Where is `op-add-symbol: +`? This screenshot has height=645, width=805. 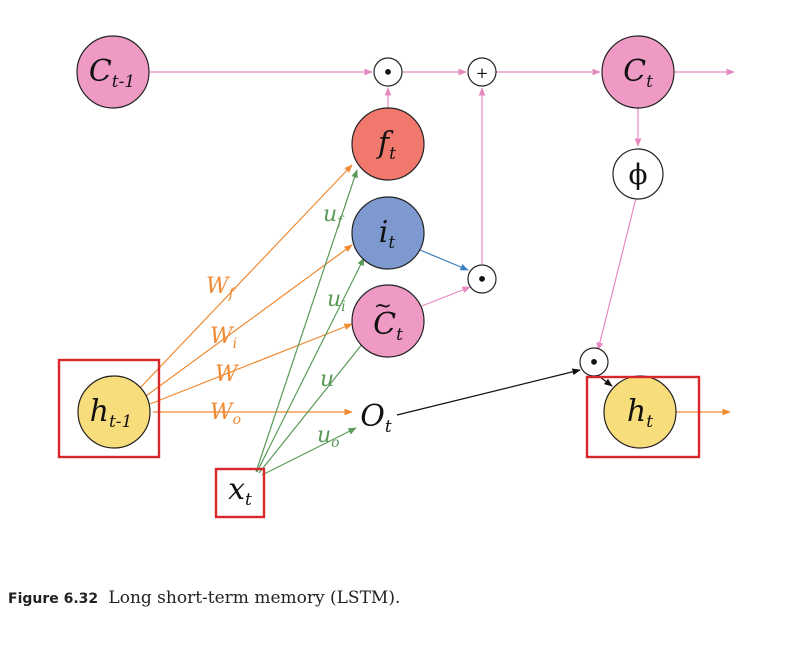
op-add-symbol: + is located at coordinates (482, 73).